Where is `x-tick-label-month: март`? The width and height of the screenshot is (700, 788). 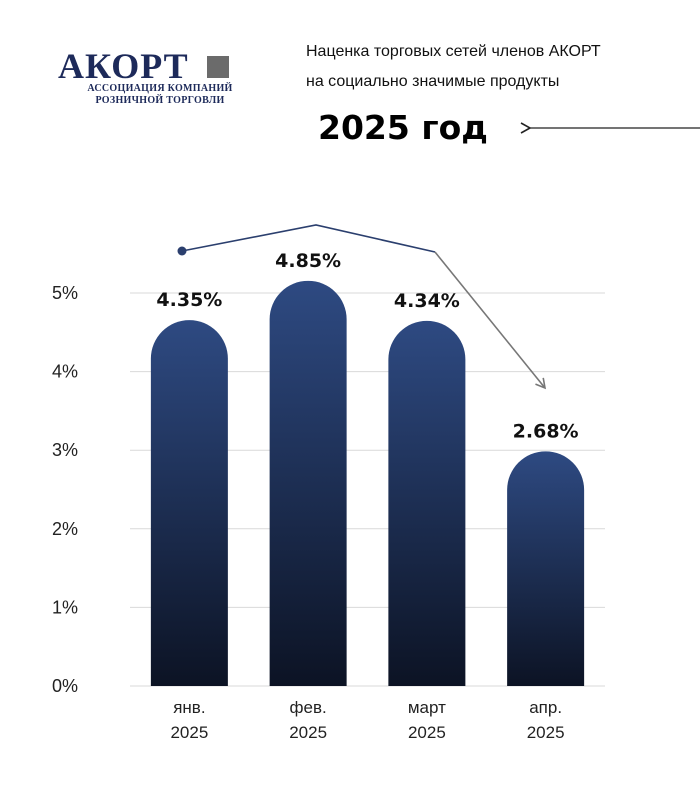
x-tick-label-month: март is located at coordinates (427, 707).